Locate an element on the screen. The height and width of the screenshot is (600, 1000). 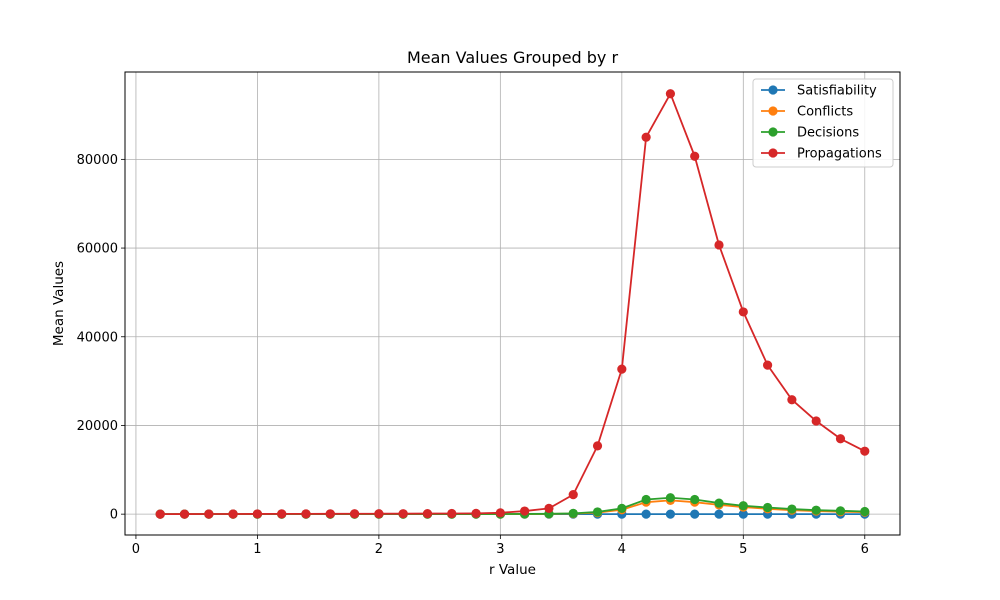
x-tick-label: 6 is located at coordinates (865, 549).